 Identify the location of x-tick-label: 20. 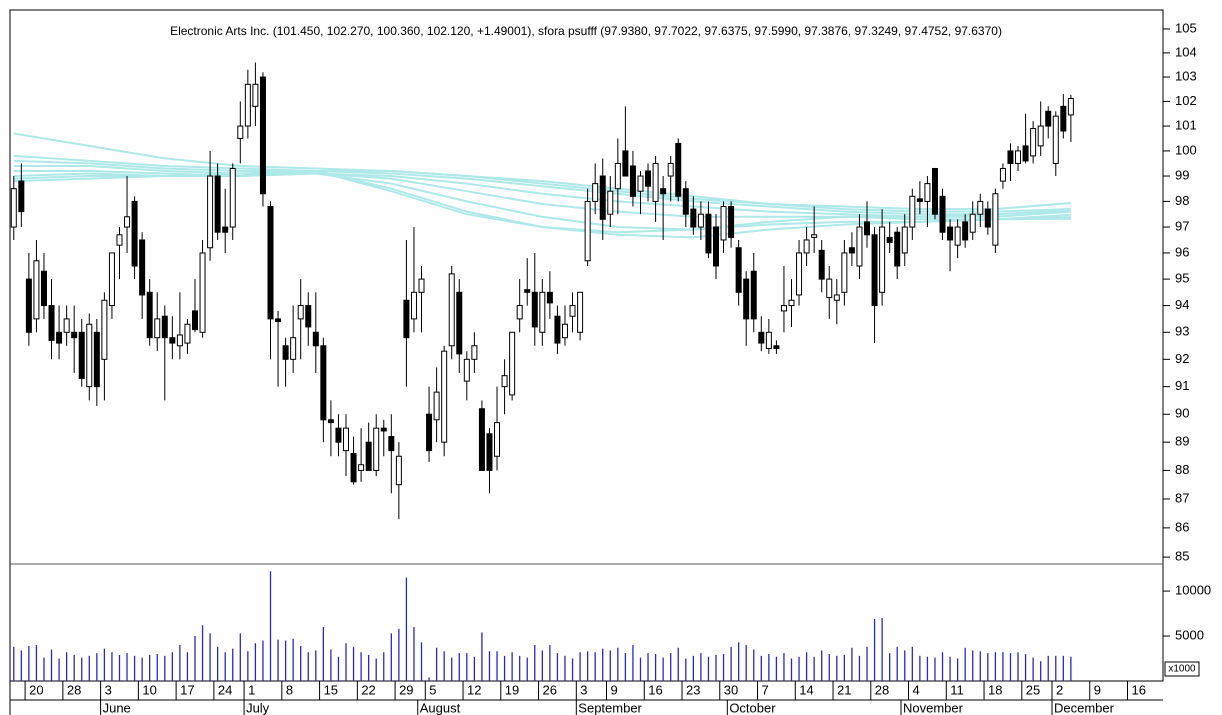
(36, 689).